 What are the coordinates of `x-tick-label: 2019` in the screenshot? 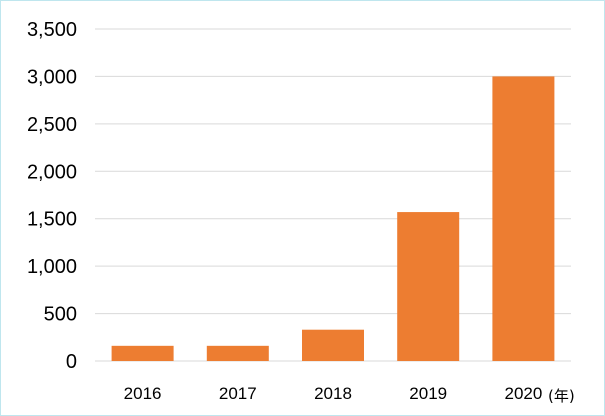 It's located at (428, 393).